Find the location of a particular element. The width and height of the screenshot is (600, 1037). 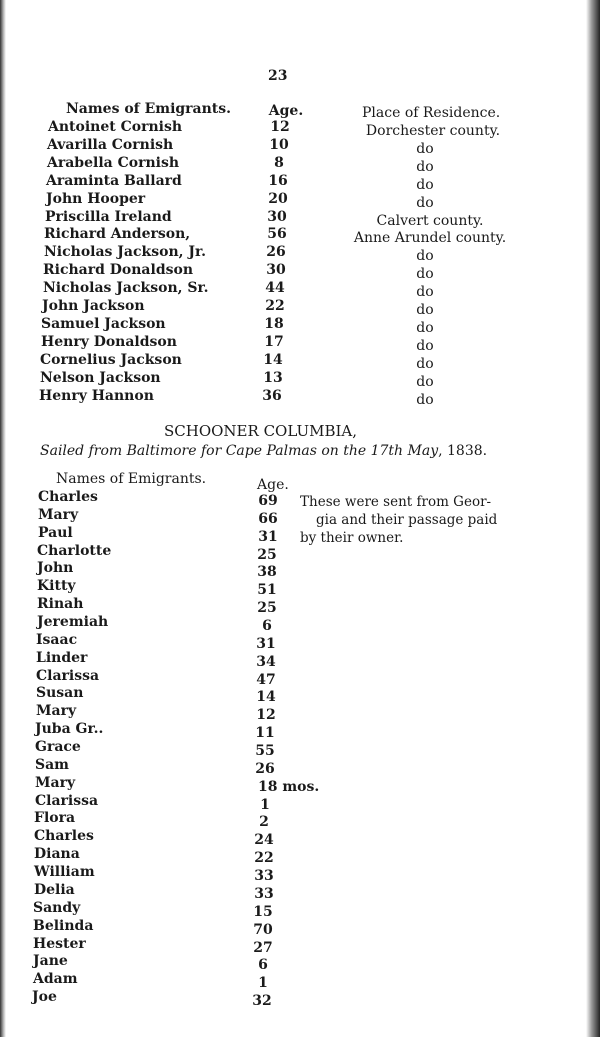

emigrant-name: Nicholas Jackson, Jr. is located at coordinates (125, 252).